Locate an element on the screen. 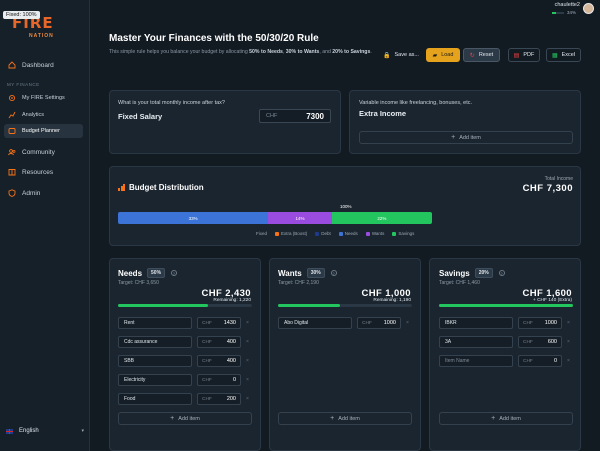 The image size is (600, 451). savings-item-amount-input: CHF 0 is located at coordinates (540, 361).